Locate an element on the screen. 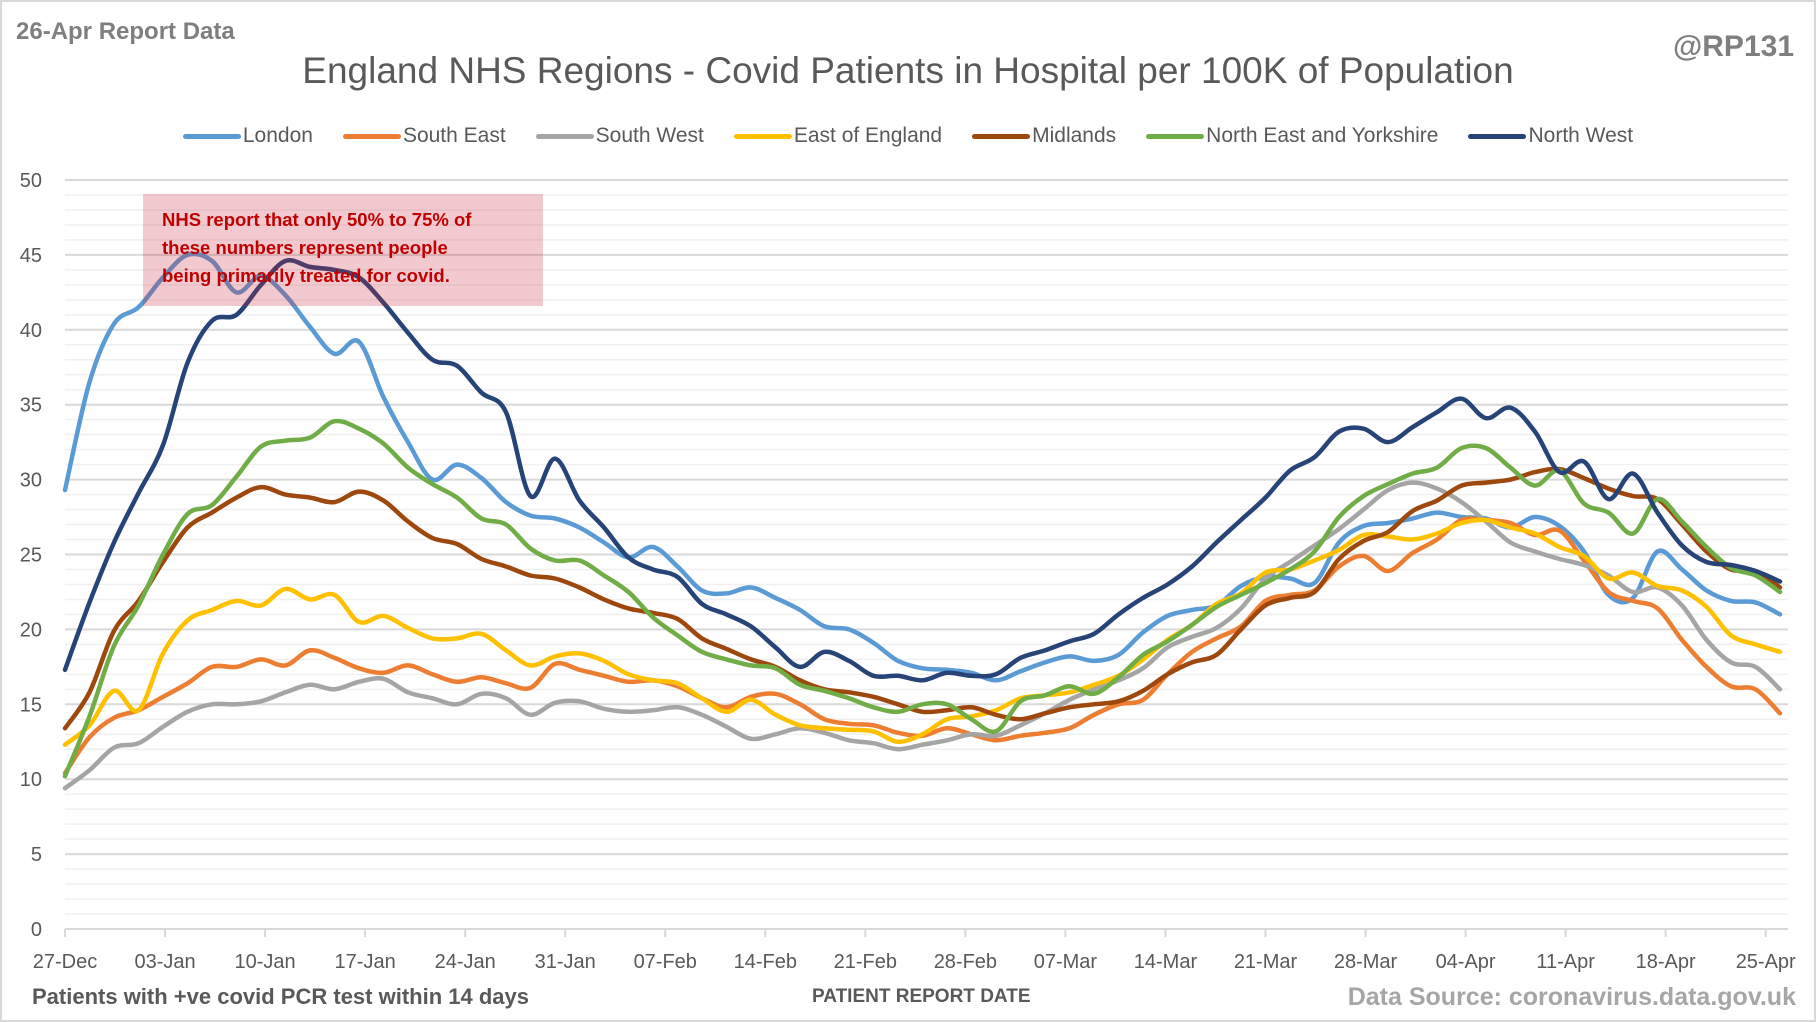 This screenshot has width=1816, height=1022. legend-item: North West is located at coordinates (1550, 136).